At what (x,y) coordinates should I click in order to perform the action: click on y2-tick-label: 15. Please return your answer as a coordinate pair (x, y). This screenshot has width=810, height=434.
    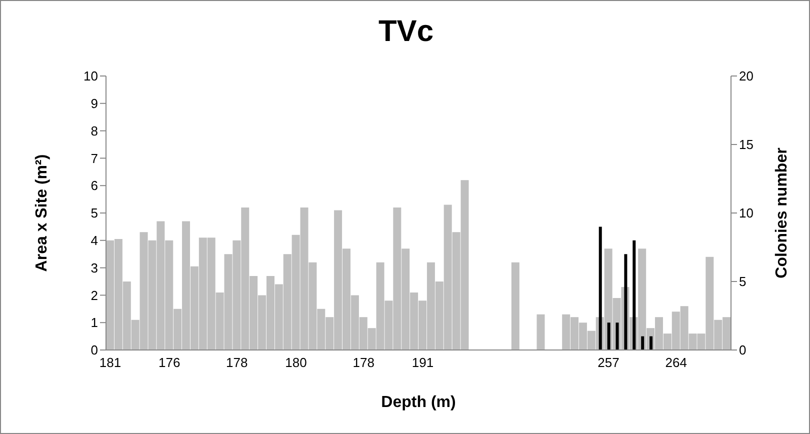
    Looking at the image, I should click on (746, 144).